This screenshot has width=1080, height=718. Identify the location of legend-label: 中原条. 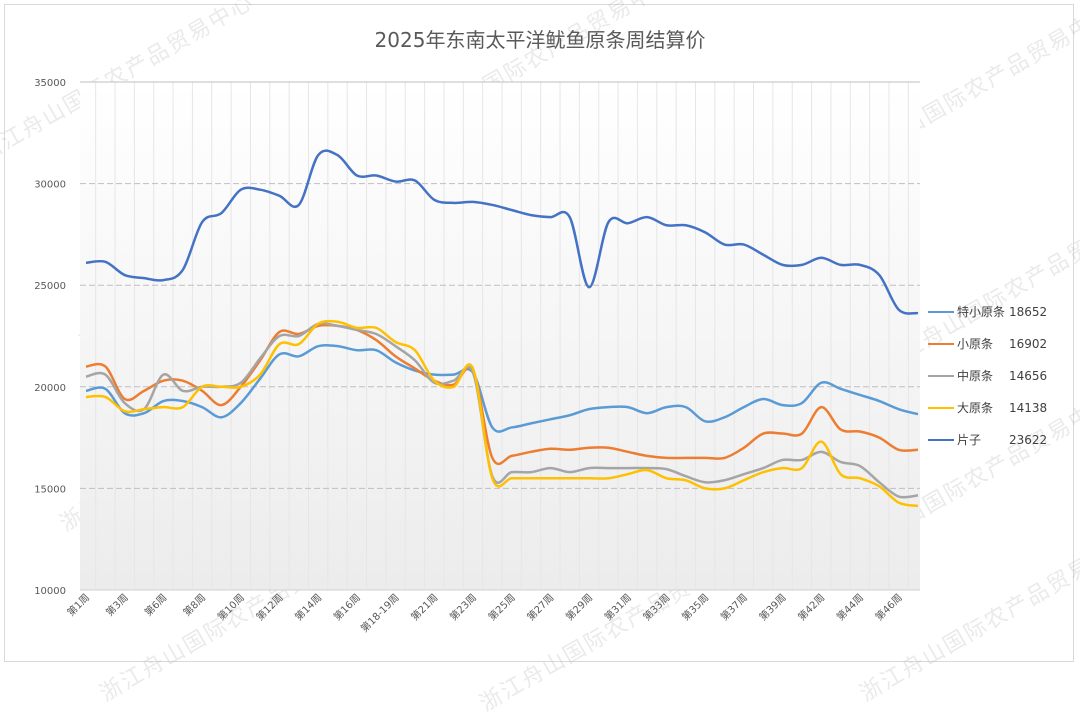
(975, 376).